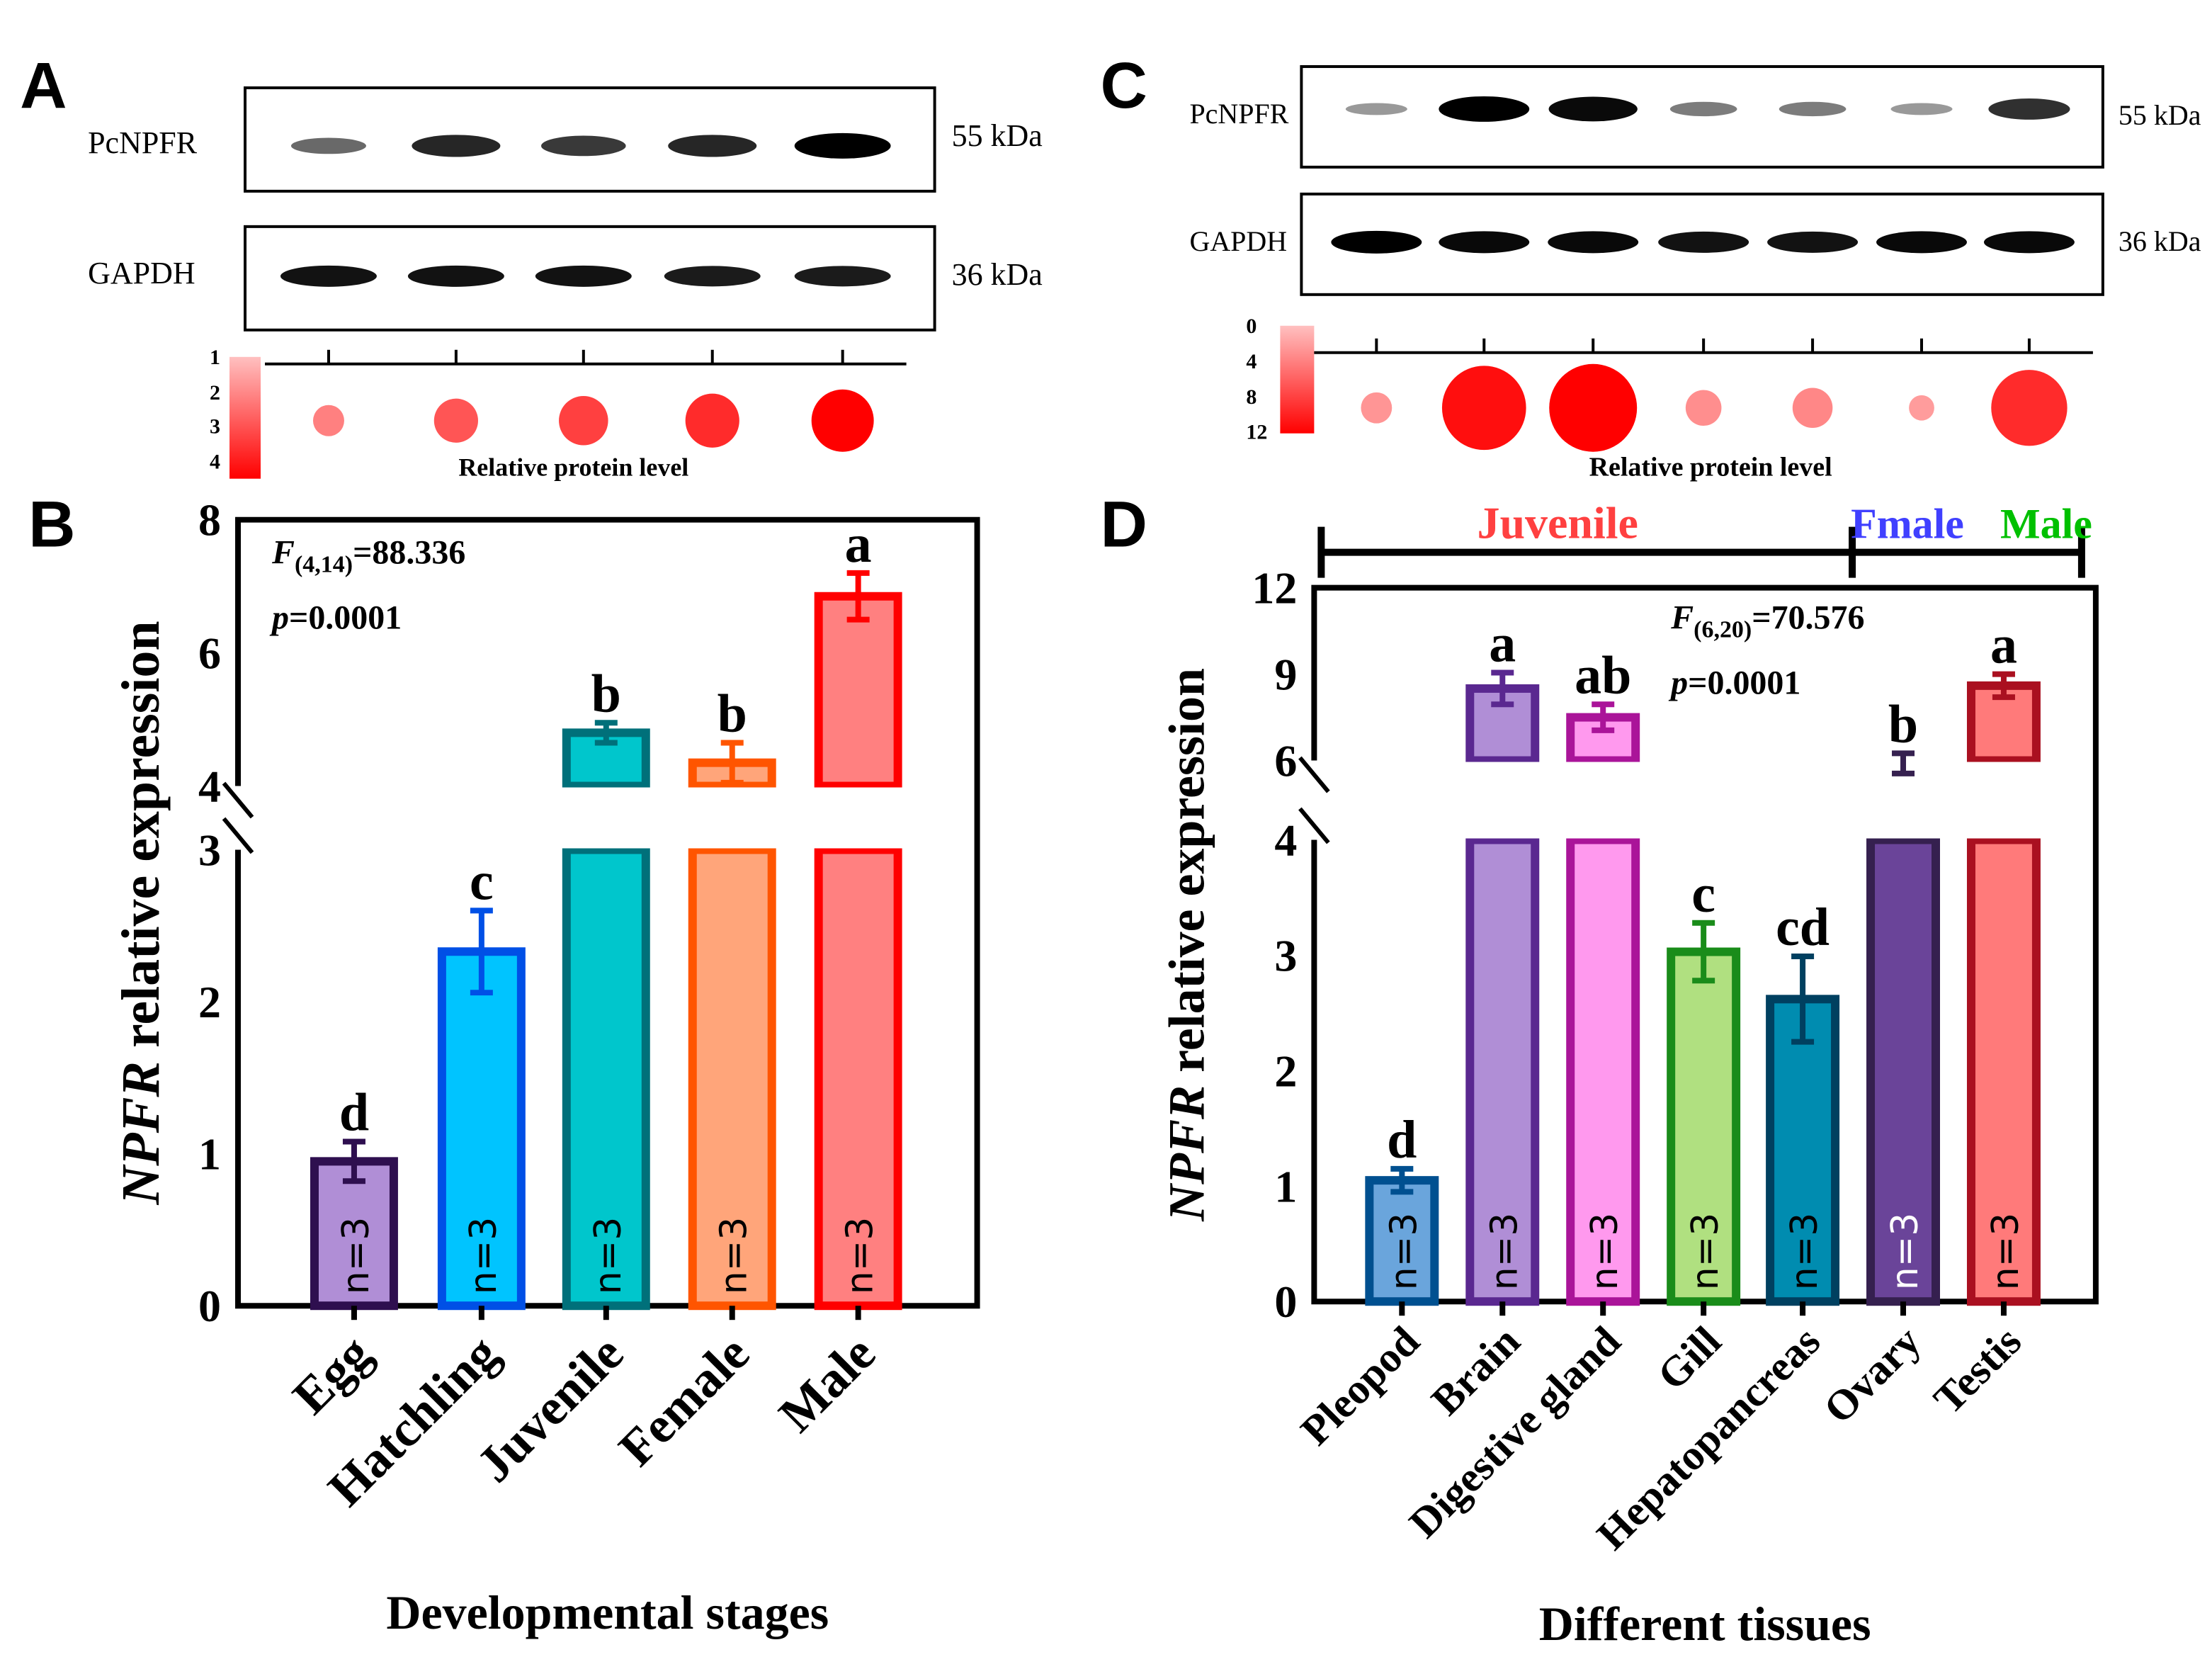  What do you see at coordinates (209, 653) in the screenshot?
I see `y-tick-label: 6` at bounding box center [209, 653].